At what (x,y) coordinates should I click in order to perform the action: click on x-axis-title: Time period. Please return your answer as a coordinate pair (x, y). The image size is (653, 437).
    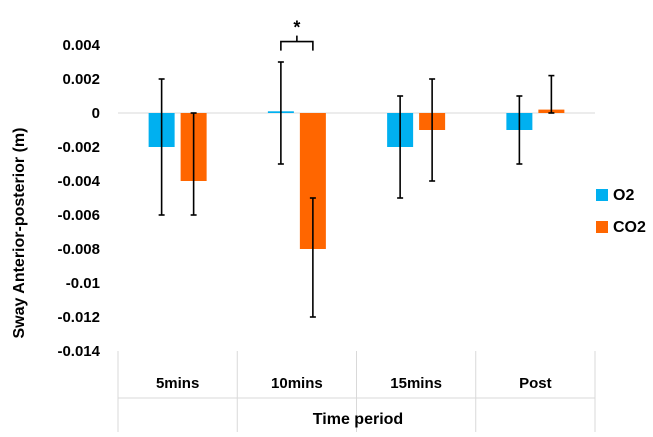
    Looking at the image, I should click on (358, 419).